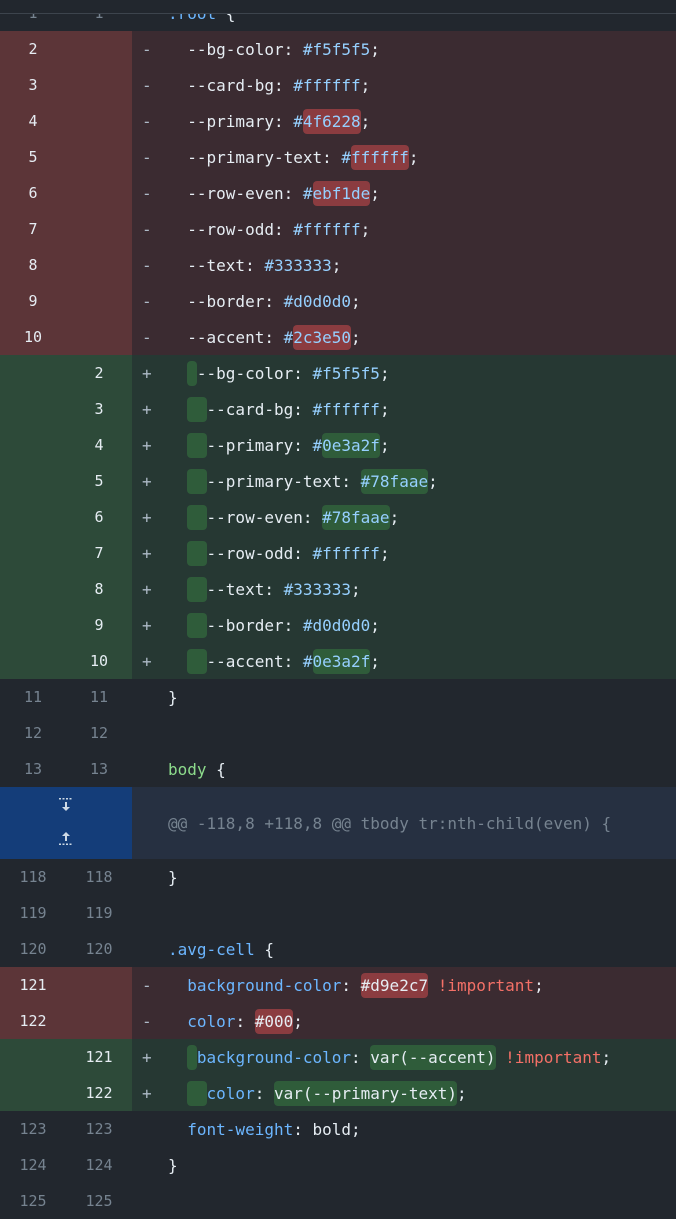  I want to click on old-line-number: 120, so click(33, 949).